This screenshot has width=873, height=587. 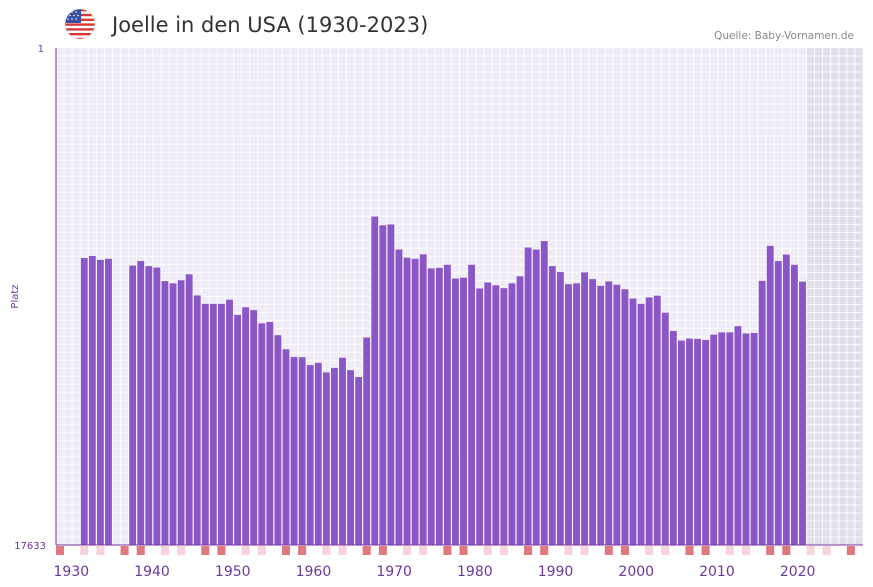 What do you see at coordinates (108, 401) in the screenshot?
I see `bar-1936` at bounding box center [108, 401].